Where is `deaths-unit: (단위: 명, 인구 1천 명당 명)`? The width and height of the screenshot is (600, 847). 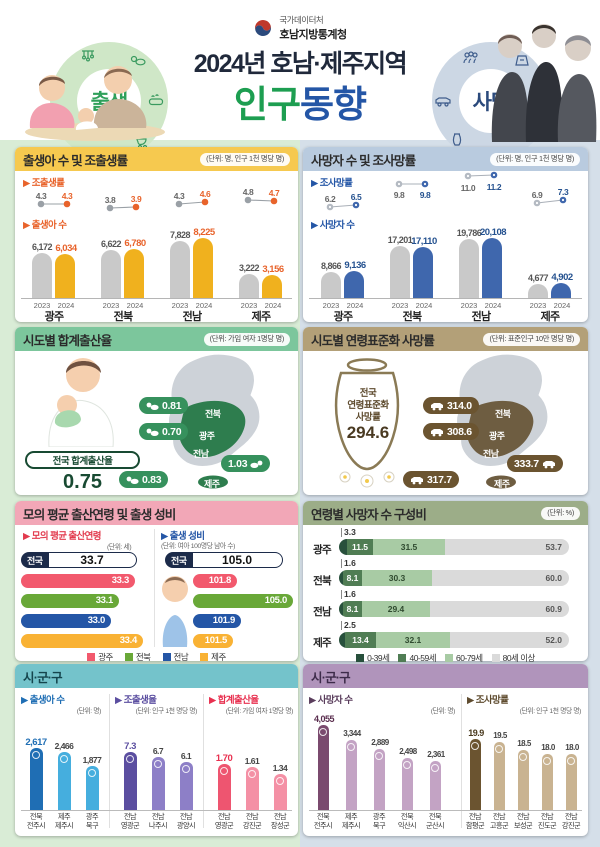
deaths-unit: (단위: 명, 인구 1천 명당 명) is located at coordinates (535, 159).